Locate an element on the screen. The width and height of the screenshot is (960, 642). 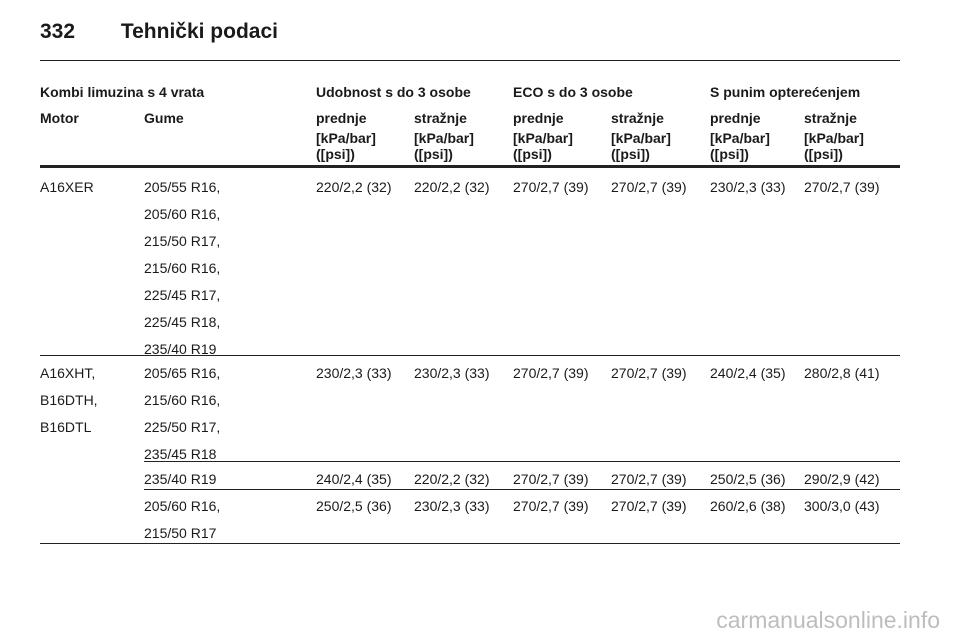
eco-rear-header: stražnje is located at coordinates (637, 118).